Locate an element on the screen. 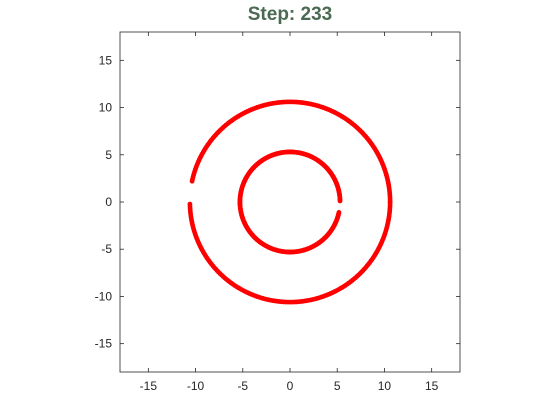 Image resolution: width=560 pixels, height=420 pixels. x-tick-label: -10 is located at coordinates (196, 386).